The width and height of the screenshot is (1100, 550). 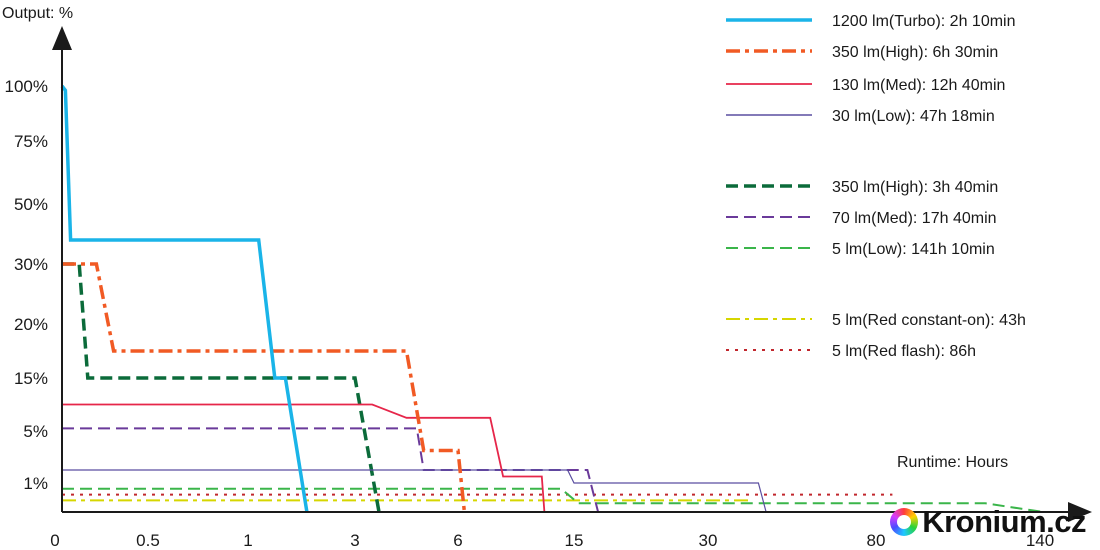 What do you see at coordinates (304, 458) in the screenshot?
I see `series-line-130-lm-med-12h-40min` at bounding box center [304, 458].